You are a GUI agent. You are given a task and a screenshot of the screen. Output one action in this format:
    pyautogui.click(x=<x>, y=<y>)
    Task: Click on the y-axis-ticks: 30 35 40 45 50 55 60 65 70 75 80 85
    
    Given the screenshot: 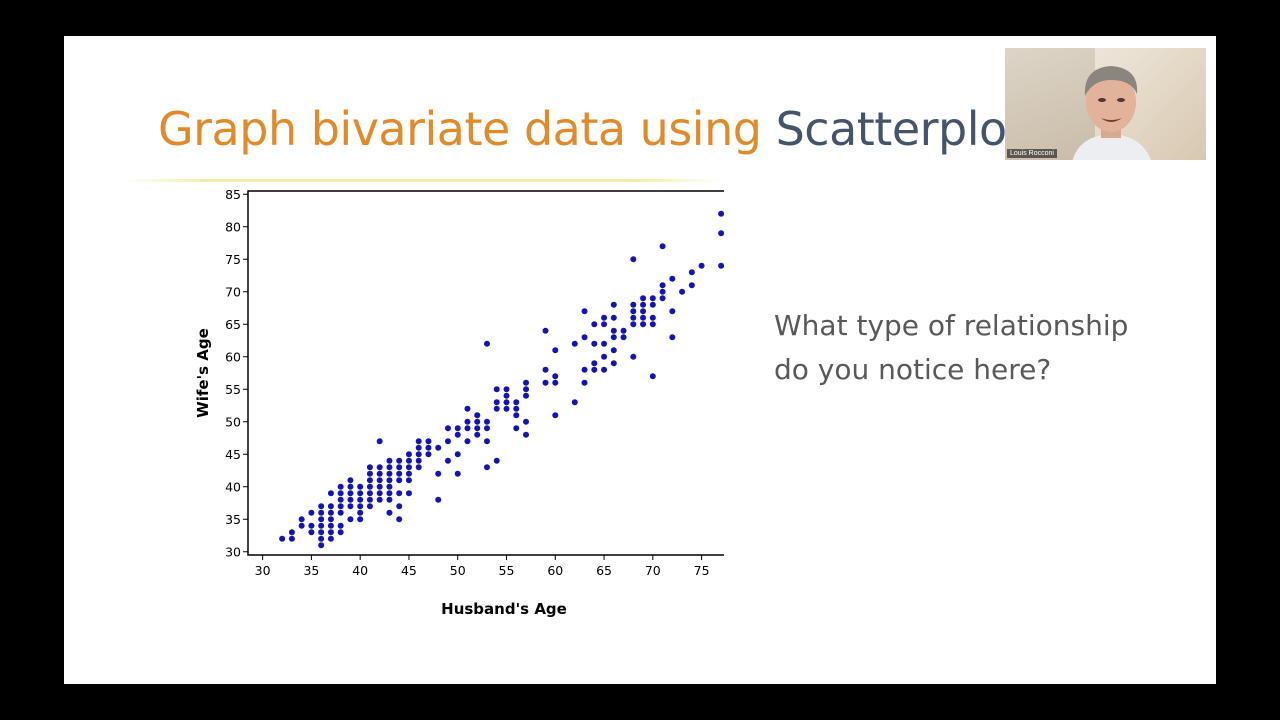 What is the action you would take?
    pyautogui.click(x=236, y=373)
    